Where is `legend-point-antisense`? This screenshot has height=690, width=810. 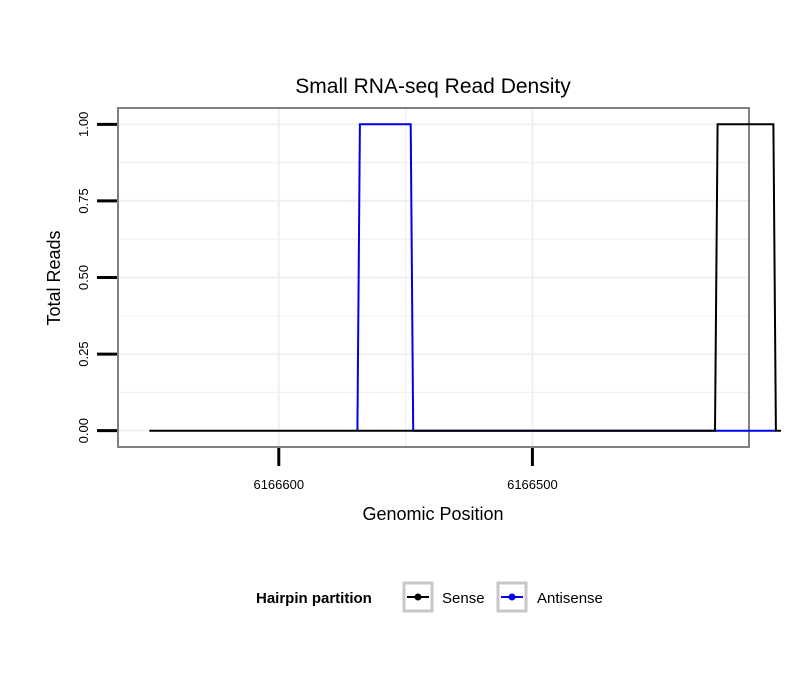
legend-point-antisense is located at coordinates (512, 597).